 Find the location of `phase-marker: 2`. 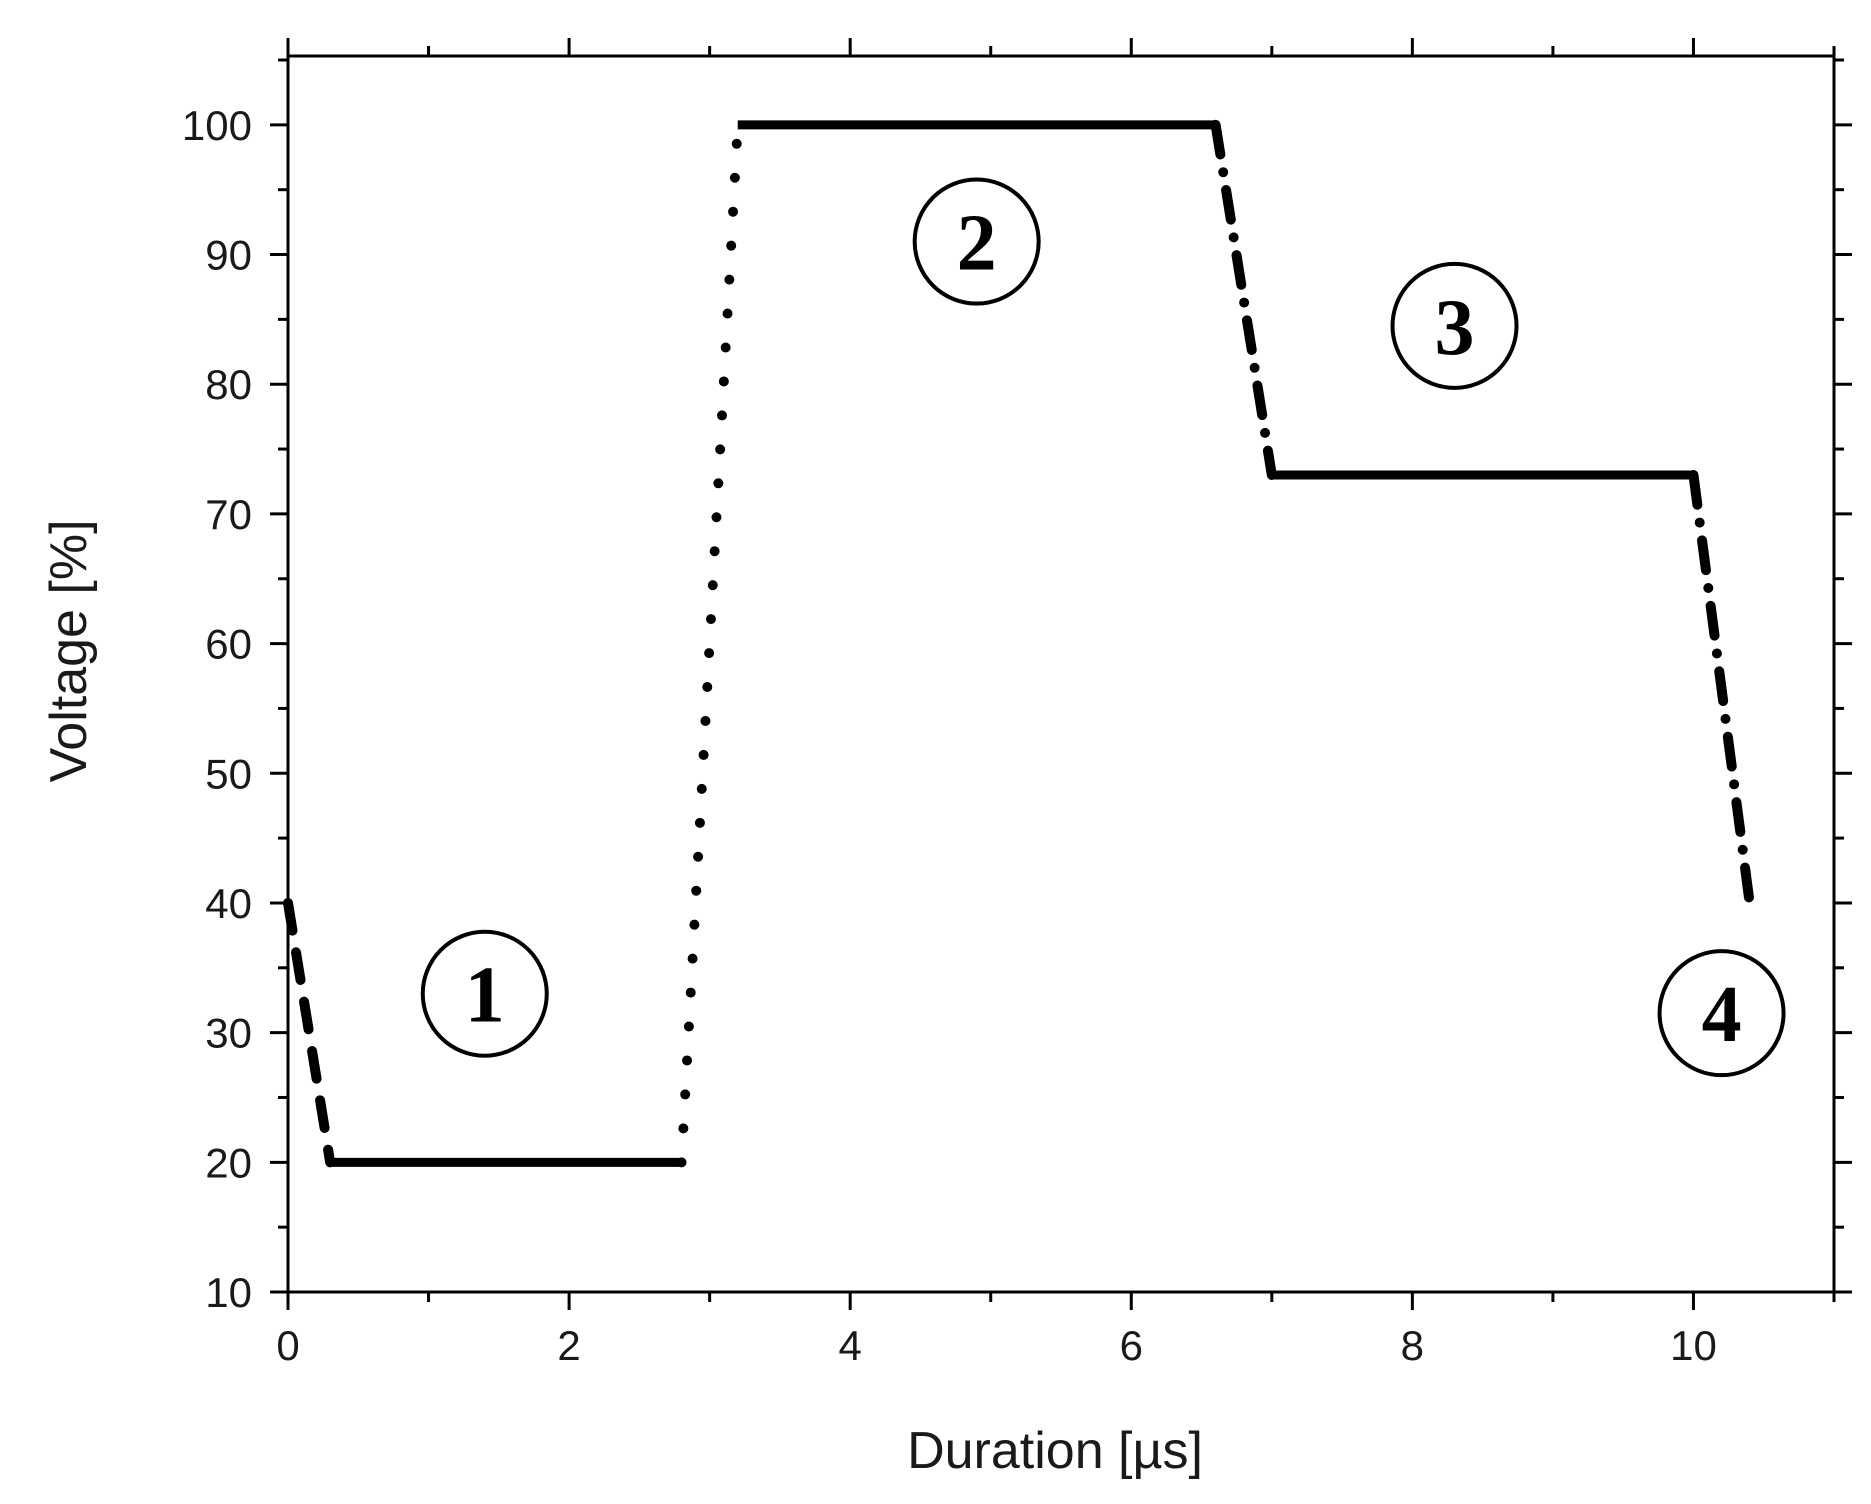

phase-marker: 2 is located at coordinates (976, 241).